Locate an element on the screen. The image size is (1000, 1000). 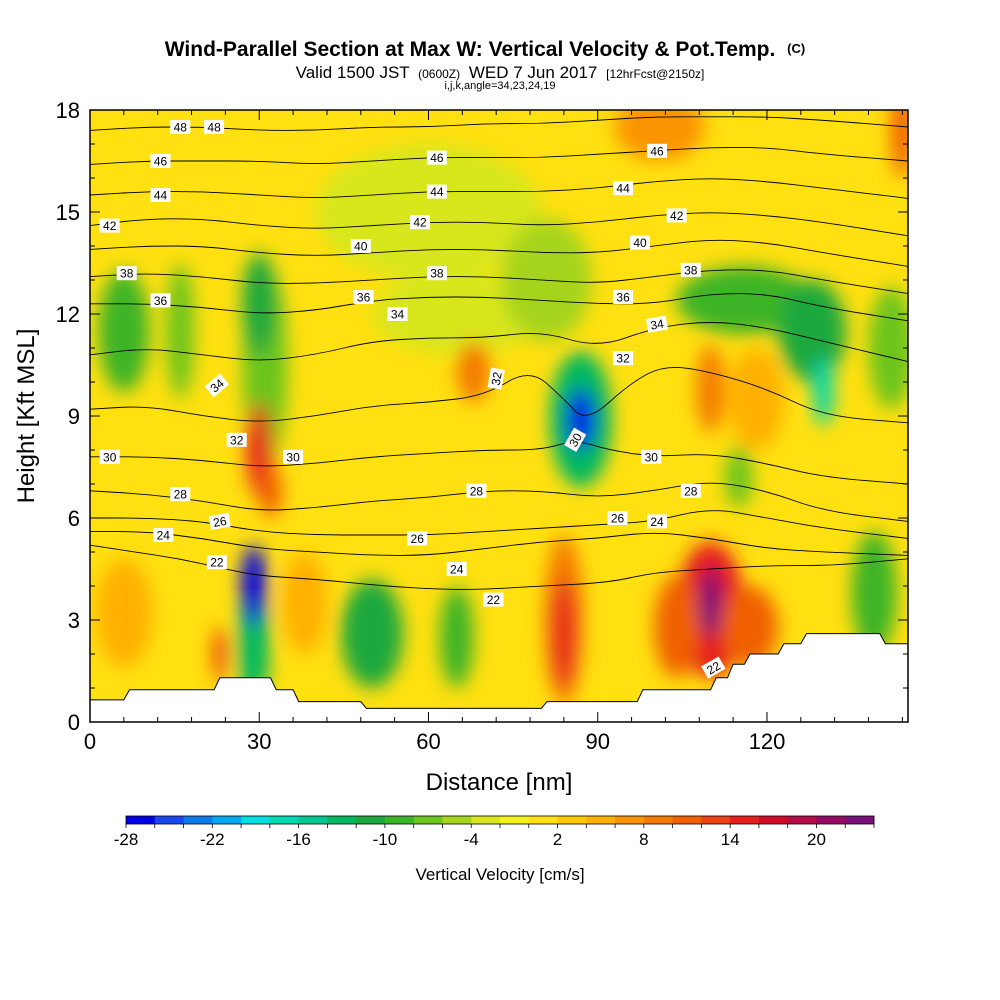
y-tick-label: 12 is located at coordinates (68, 314).